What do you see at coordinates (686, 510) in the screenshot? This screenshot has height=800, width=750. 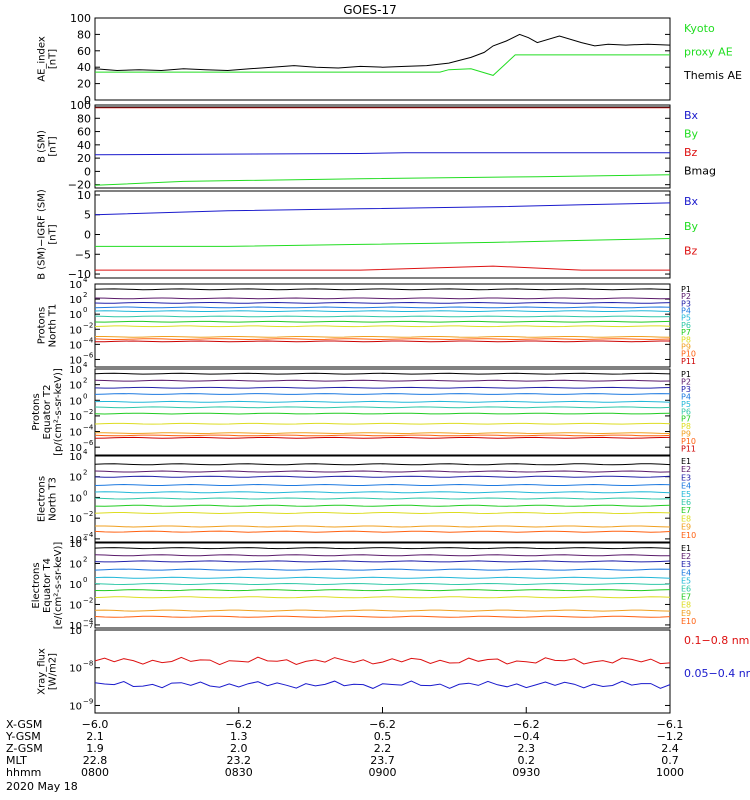 I see `legend-entry: E7` at bounding box center [686, 510].